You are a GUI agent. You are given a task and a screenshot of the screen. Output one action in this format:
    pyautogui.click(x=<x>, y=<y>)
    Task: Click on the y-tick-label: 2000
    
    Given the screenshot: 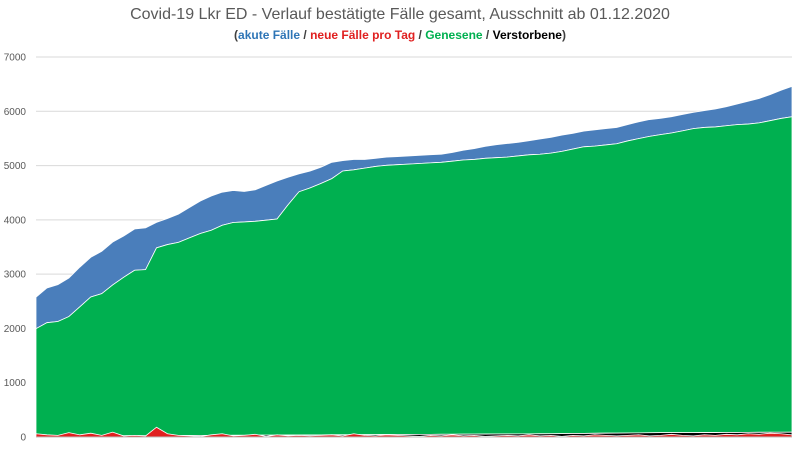 What is the action you would take?
    pyautogui.click(x=15, y=329)
    